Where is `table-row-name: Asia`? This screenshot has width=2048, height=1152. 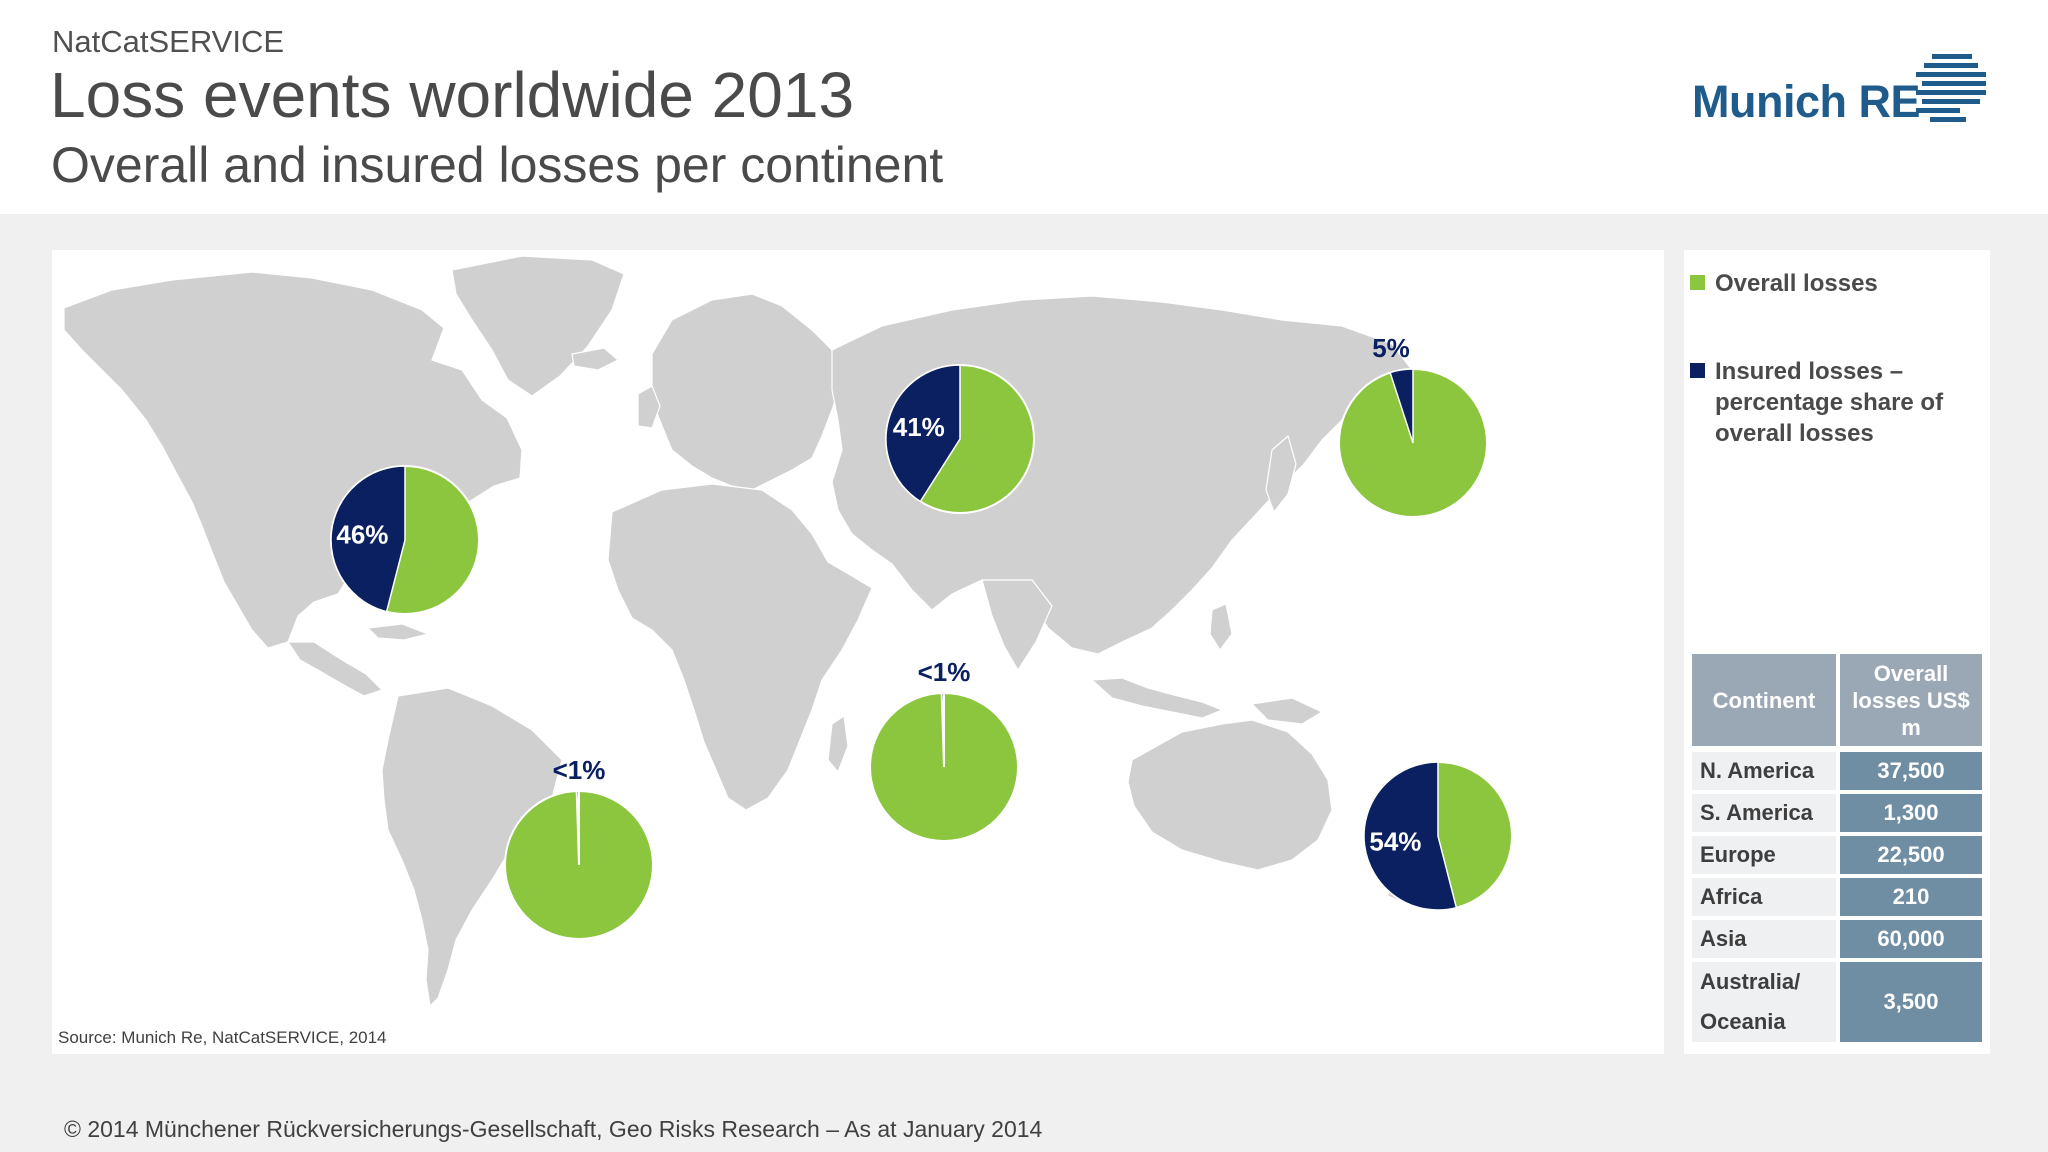 table-row-name: Asia is located at coordinates (1764, 939).